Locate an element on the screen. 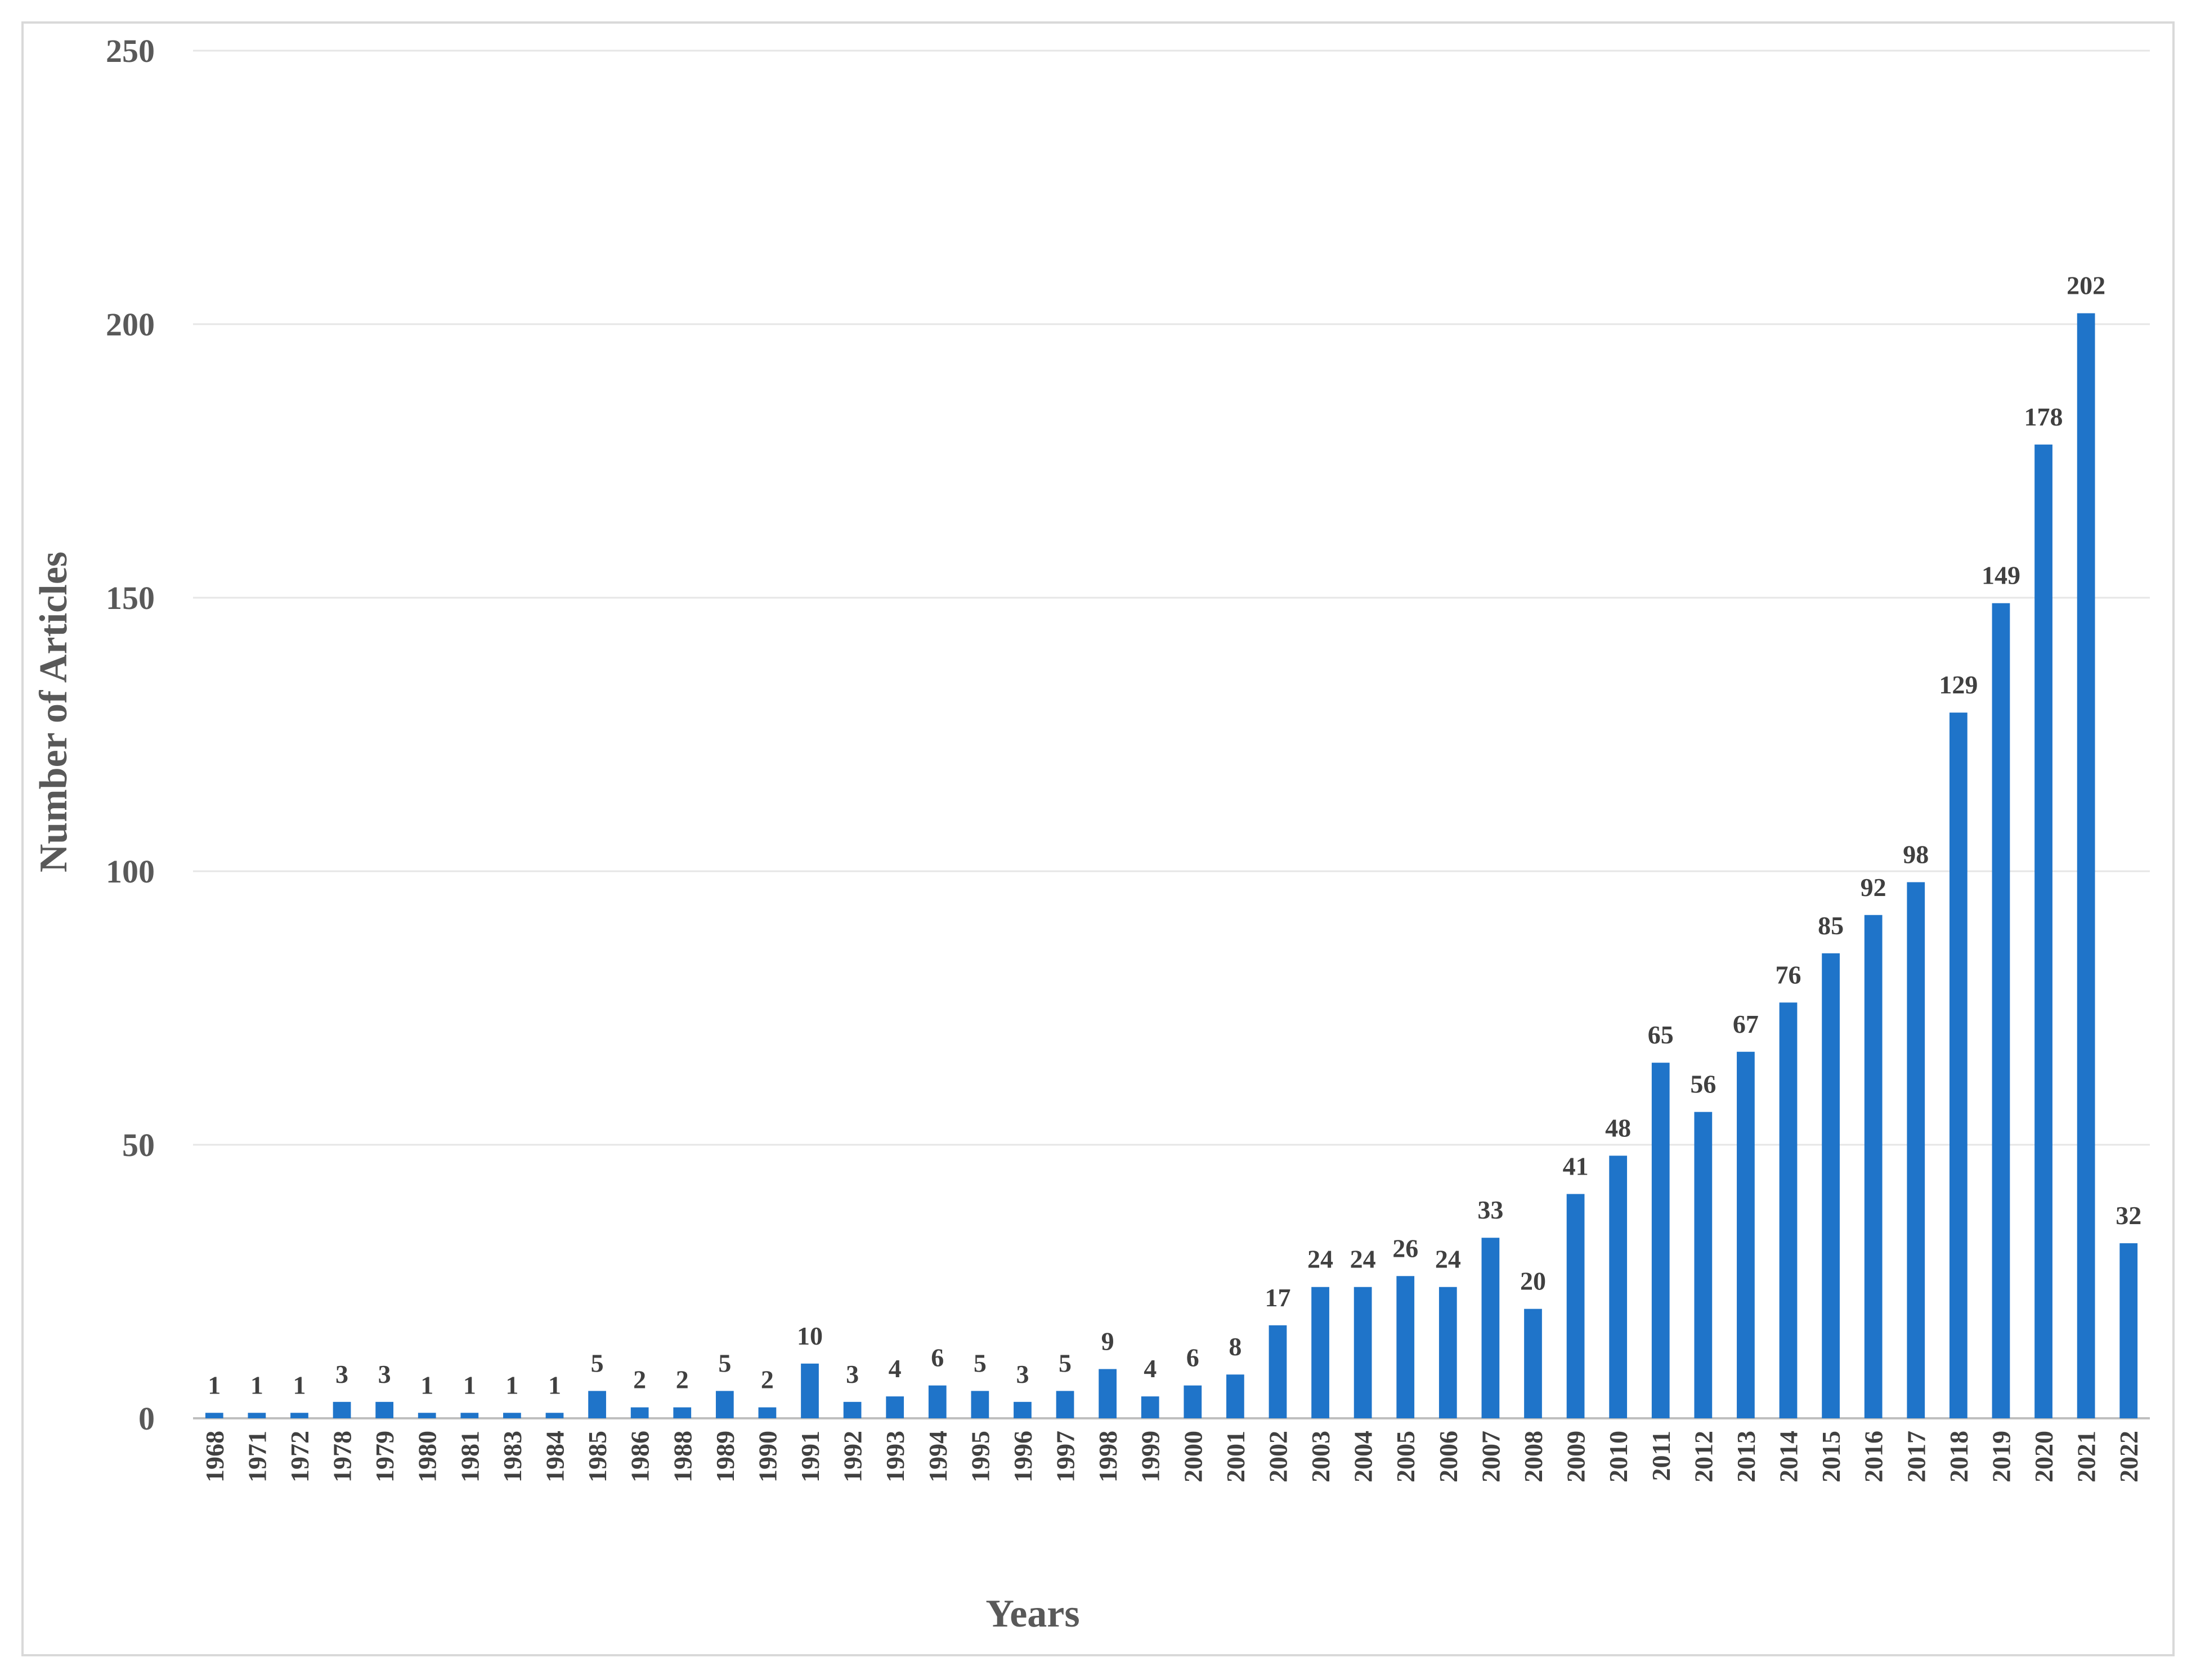 The height and width of the screenshot is (1680, 2196). x-tick-label: 2008 is located at coordinates (1533, 1456).